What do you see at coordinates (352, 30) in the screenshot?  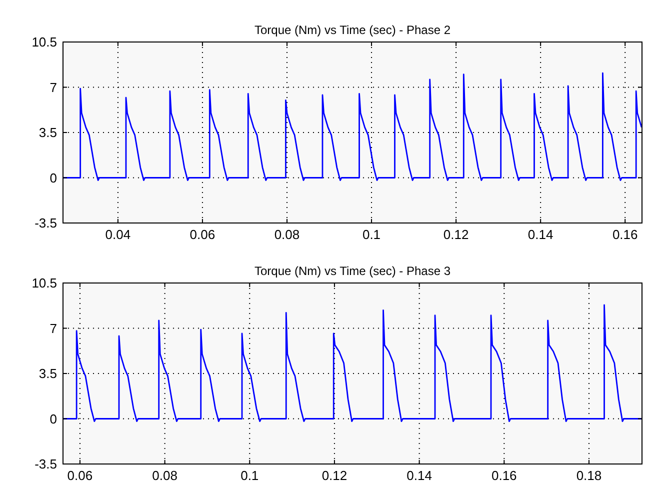 I see `chart-title: Torque (Nm) vs Time (sec) - Phase 2` at bounding box center [352, 30].